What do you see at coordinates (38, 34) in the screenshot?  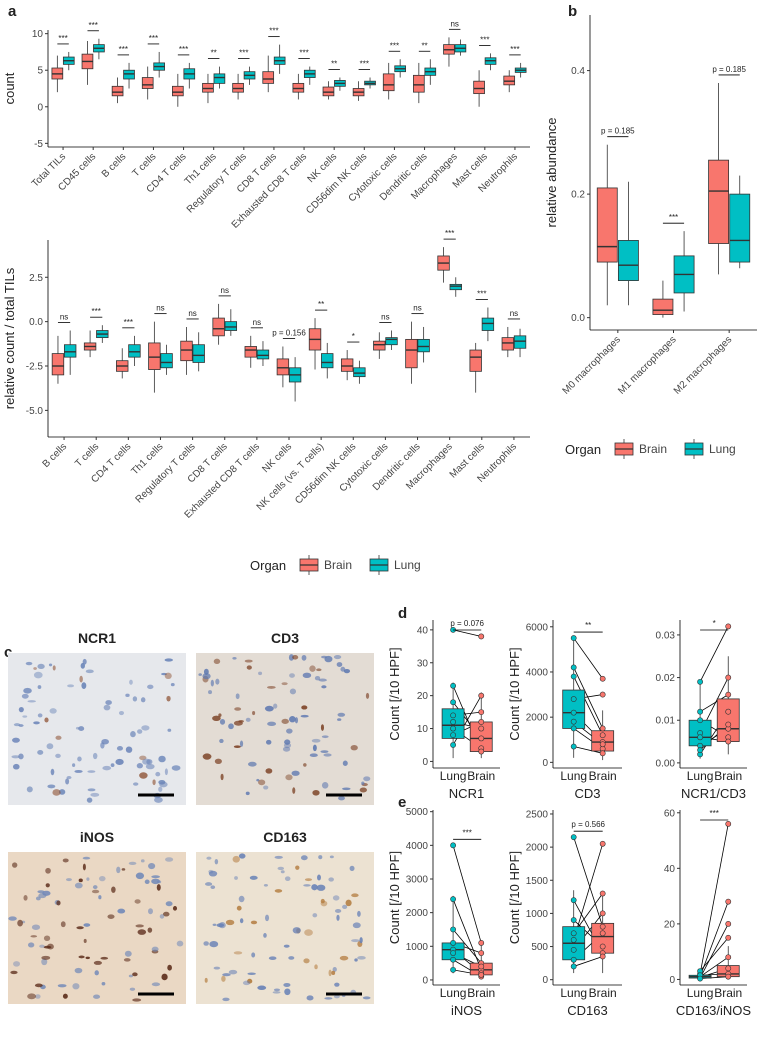 I see `y-tick-label: 10` at bounding box center [38, 34].